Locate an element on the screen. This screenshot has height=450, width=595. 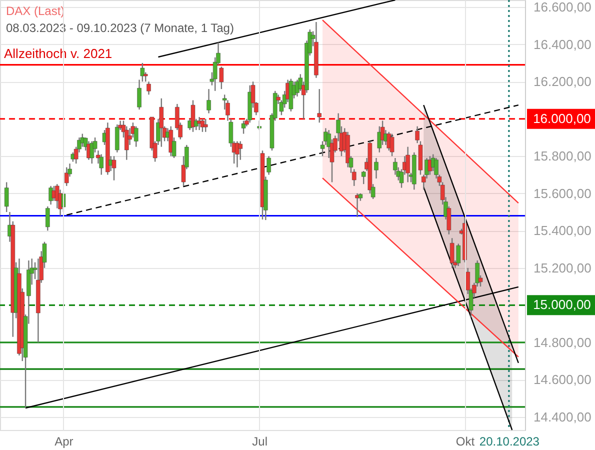
annotation: Allzeithoch v. 2021 is located at coordinates (58, 53).